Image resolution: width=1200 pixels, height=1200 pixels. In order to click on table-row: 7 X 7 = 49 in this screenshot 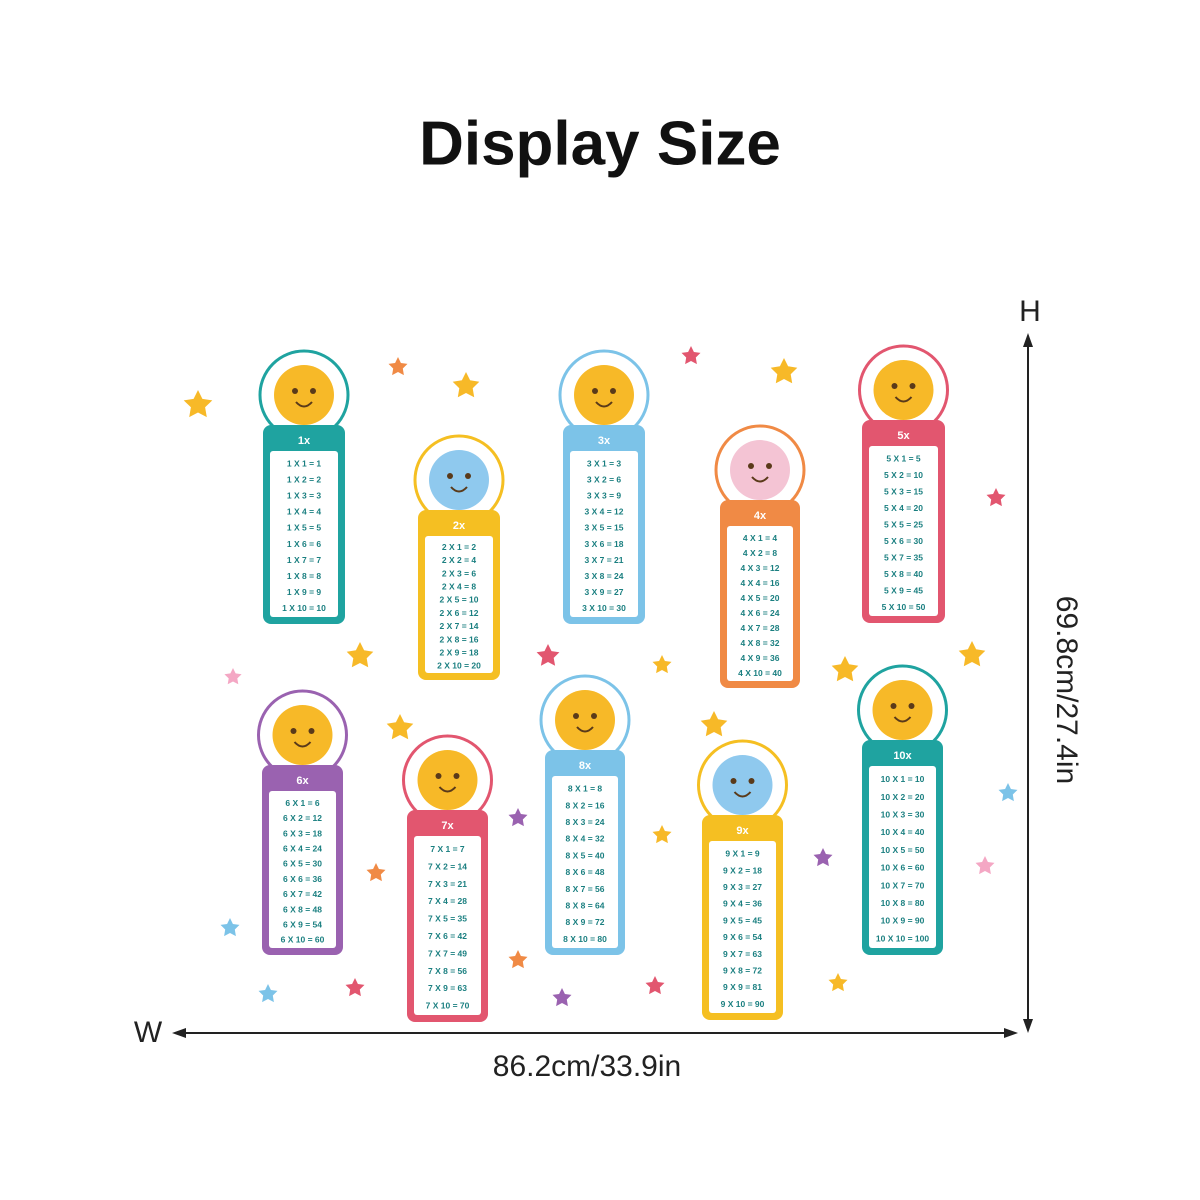, I will do `click(447, 953)`.